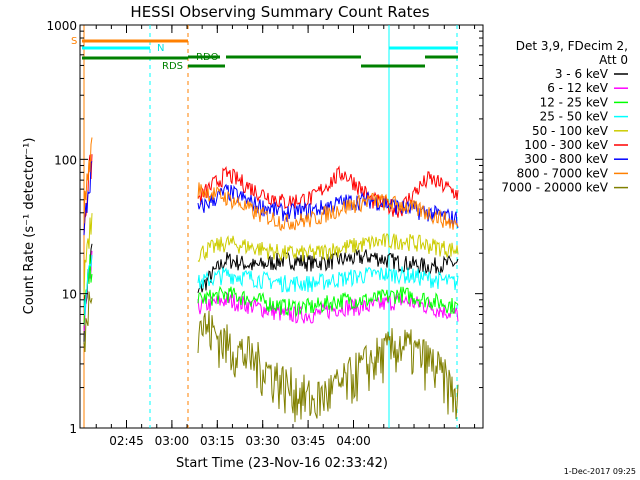  I want to click on legend-label: 50 - 100 keV, so click(570, 131).